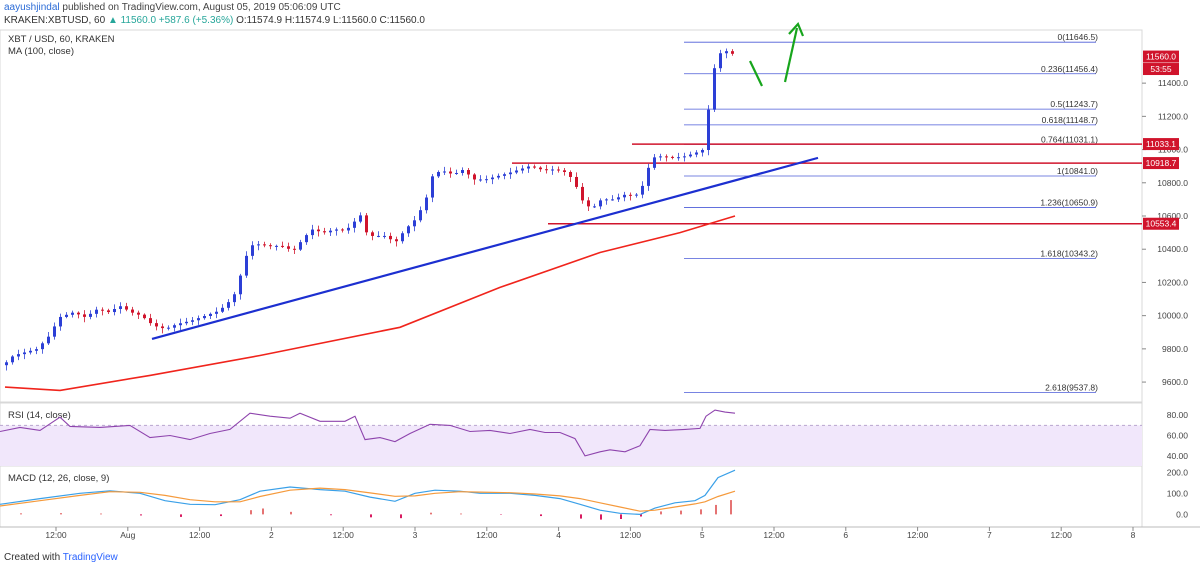 The image size is (1200, 570). I want to click on ma-legend: MA (100, close), so click(41, 51).